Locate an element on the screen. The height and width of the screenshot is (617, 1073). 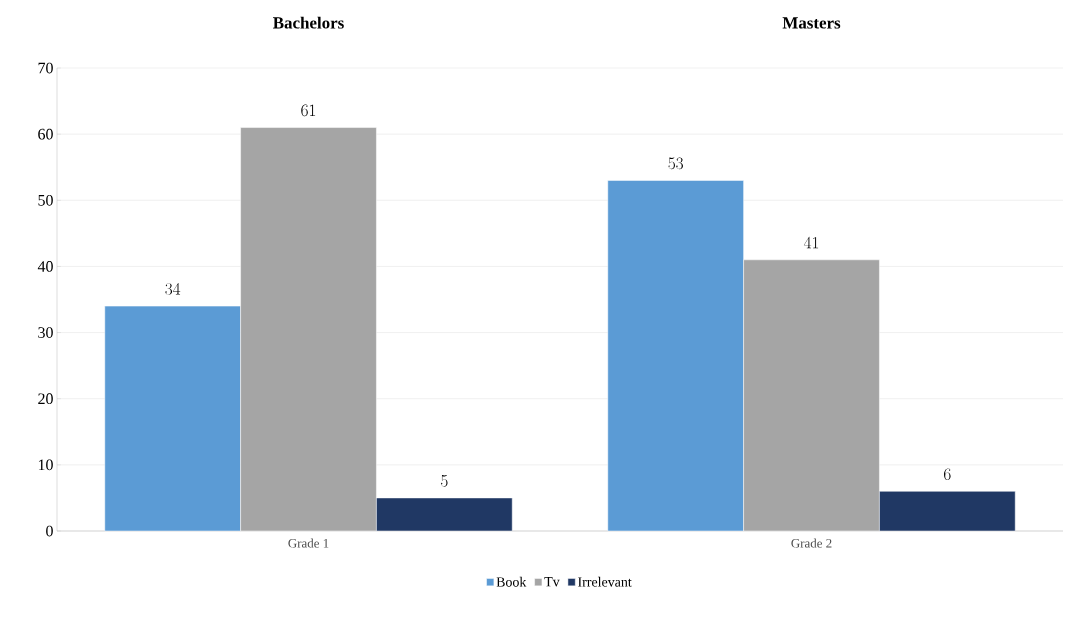
y-tick-label: 0 is located at coordinates (49, 531).